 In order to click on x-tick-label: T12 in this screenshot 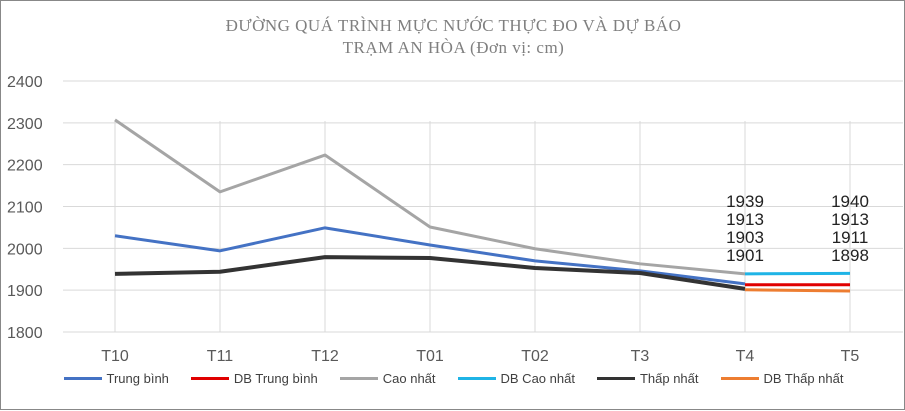, I will do `click(325, 356)`.